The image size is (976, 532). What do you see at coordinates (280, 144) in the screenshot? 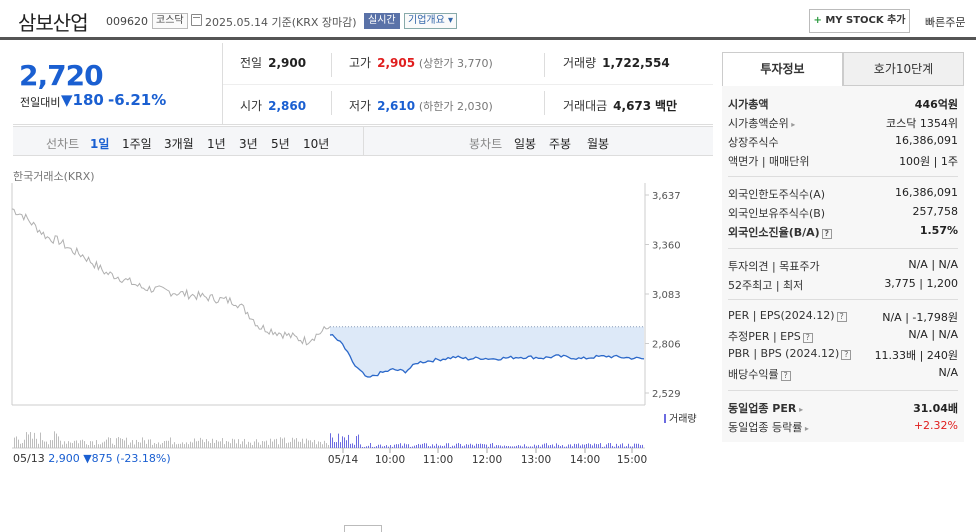
I see `period-5y: 5년` at bounding box center [280, 144].